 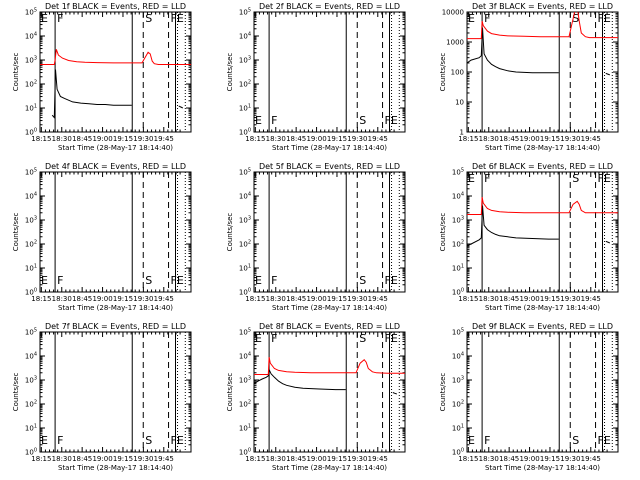 What do you see at coordinates (455, 43) in the screenshot?
I see `y-tick-label: 1000` at bounding box center [455, 43].